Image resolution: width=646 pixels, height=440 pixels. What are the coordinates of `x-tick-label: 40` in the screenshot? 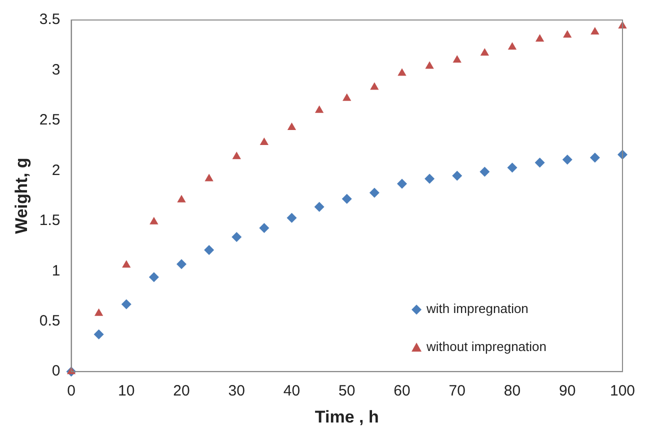 It's located at (291, 391).